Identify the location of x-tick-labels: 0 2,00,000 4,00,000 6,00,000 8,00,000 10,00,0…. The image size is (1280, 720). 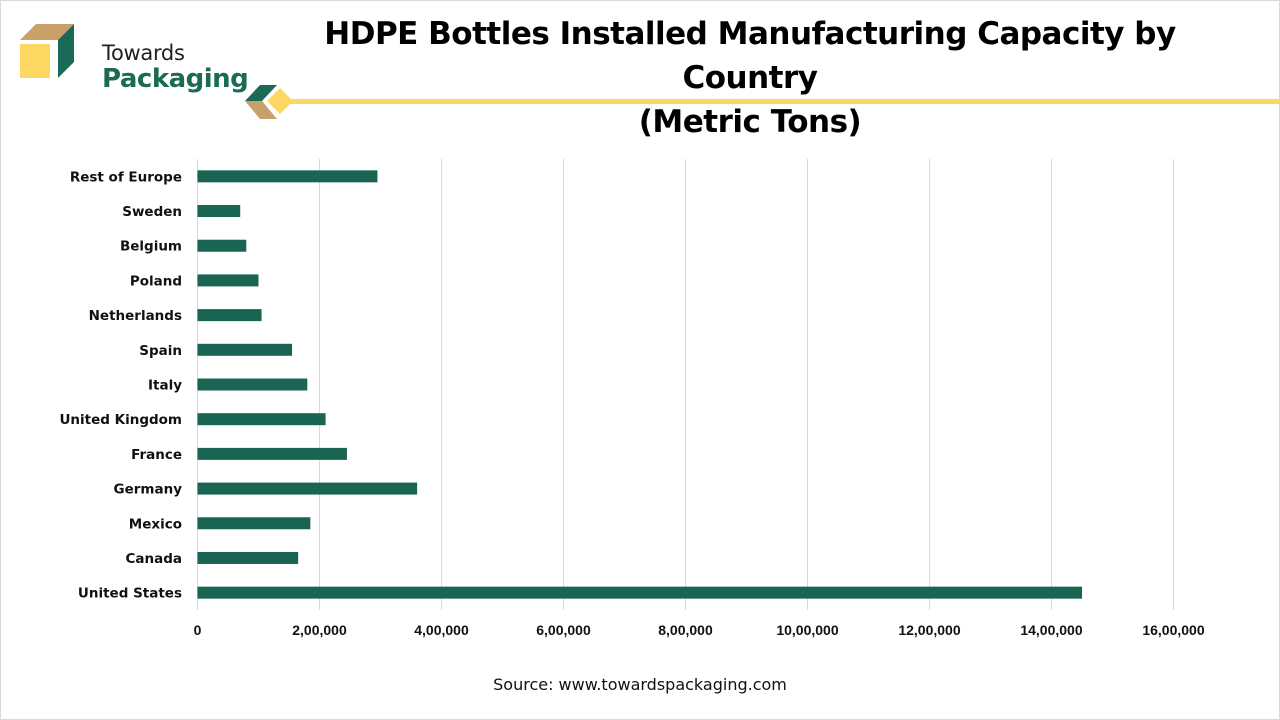
(699, 630).